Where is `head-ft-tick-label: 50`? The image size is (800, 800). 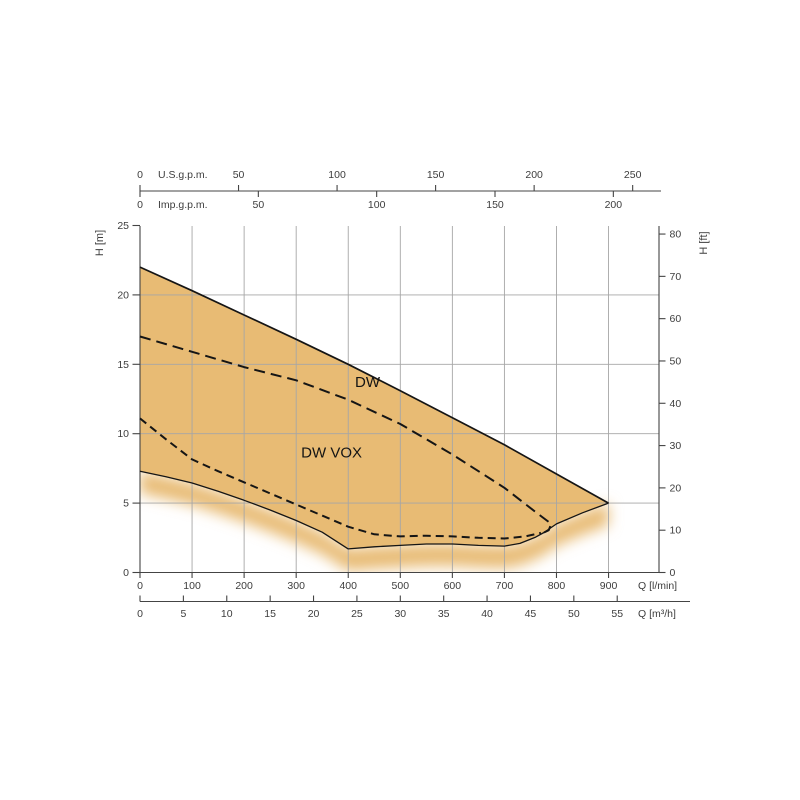
head-ft-tick-label: 50 is located at coordinates (676, 361).